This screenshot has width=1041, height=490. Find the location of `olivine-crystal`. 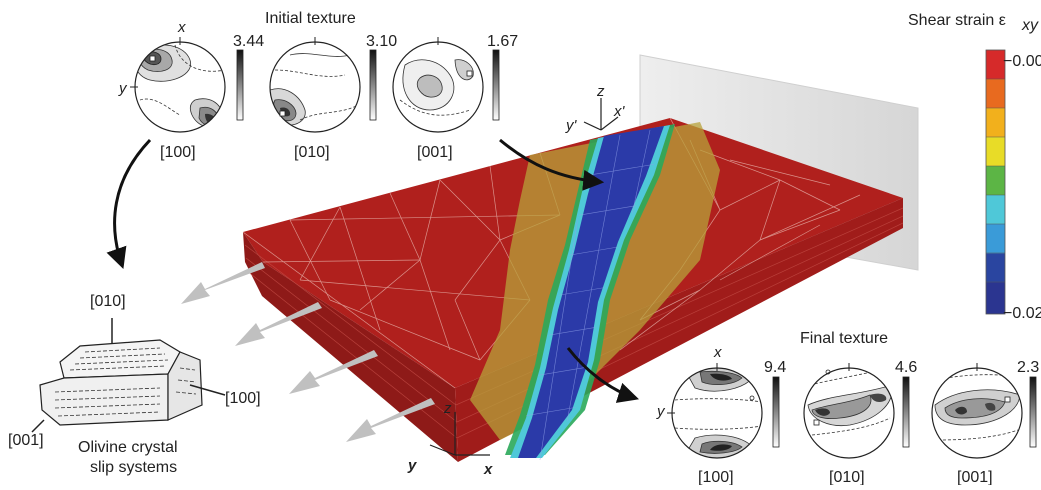

olivine-crystal is located at coordinates (128, 375).